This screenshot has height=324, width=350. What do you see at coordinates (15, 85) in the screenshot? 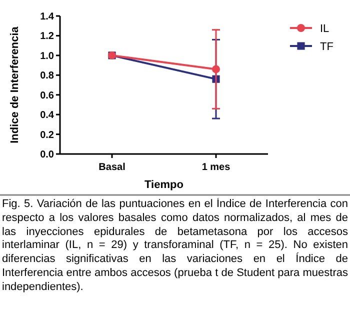
I see `y-axis-title: Indice de Interferencia` at bounding box center [15, 85].